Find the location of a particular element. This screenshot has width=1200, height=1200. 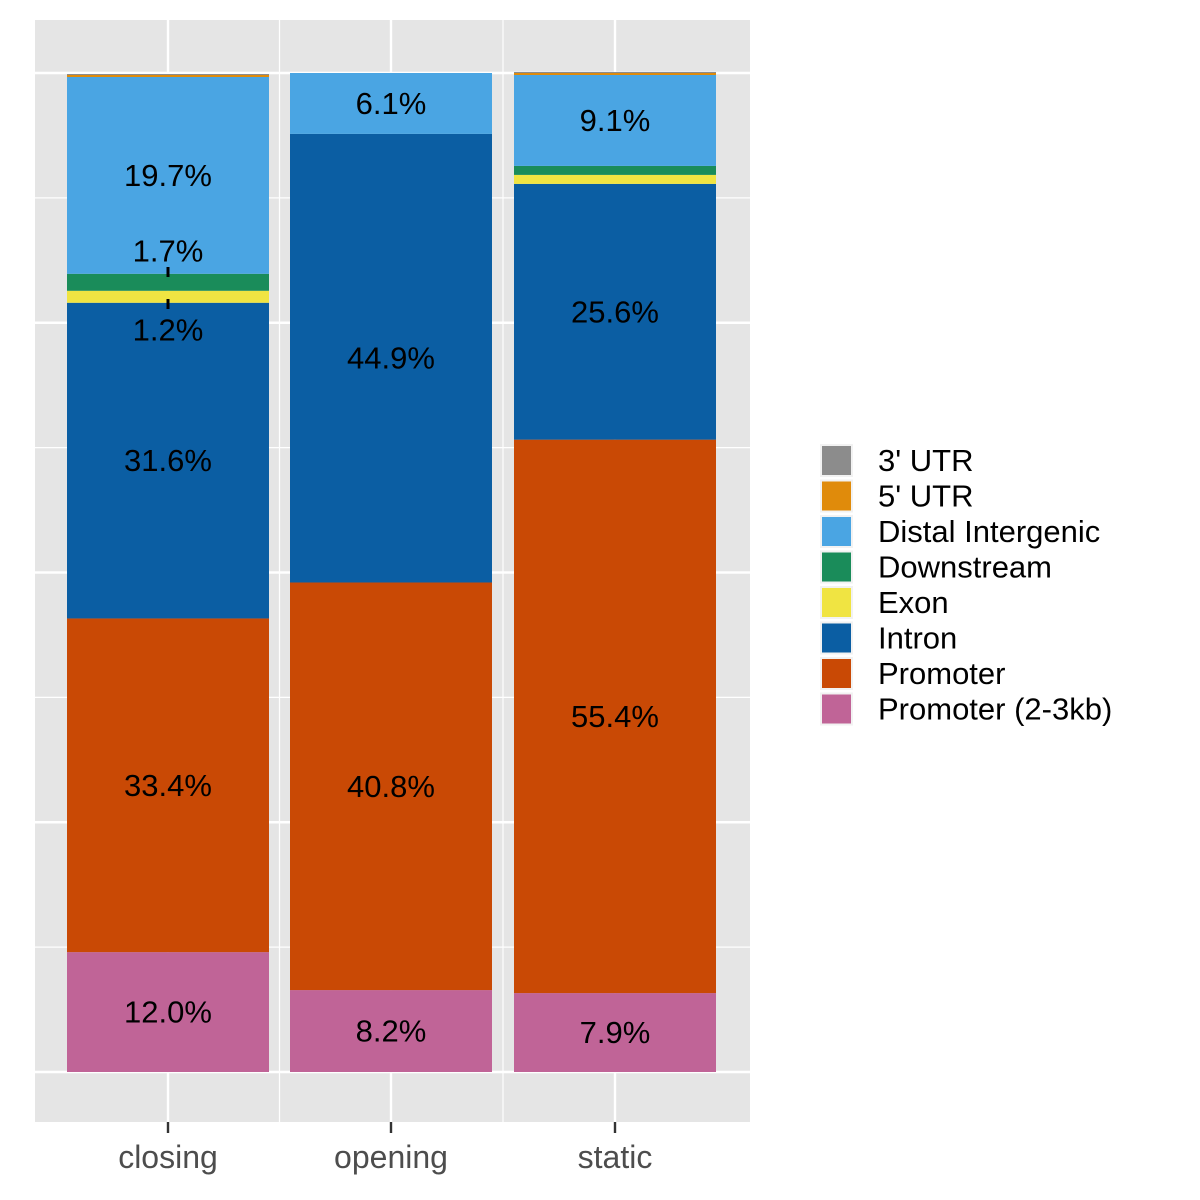

bar-value-label: 25.6% is located at coordinates (615, 311).